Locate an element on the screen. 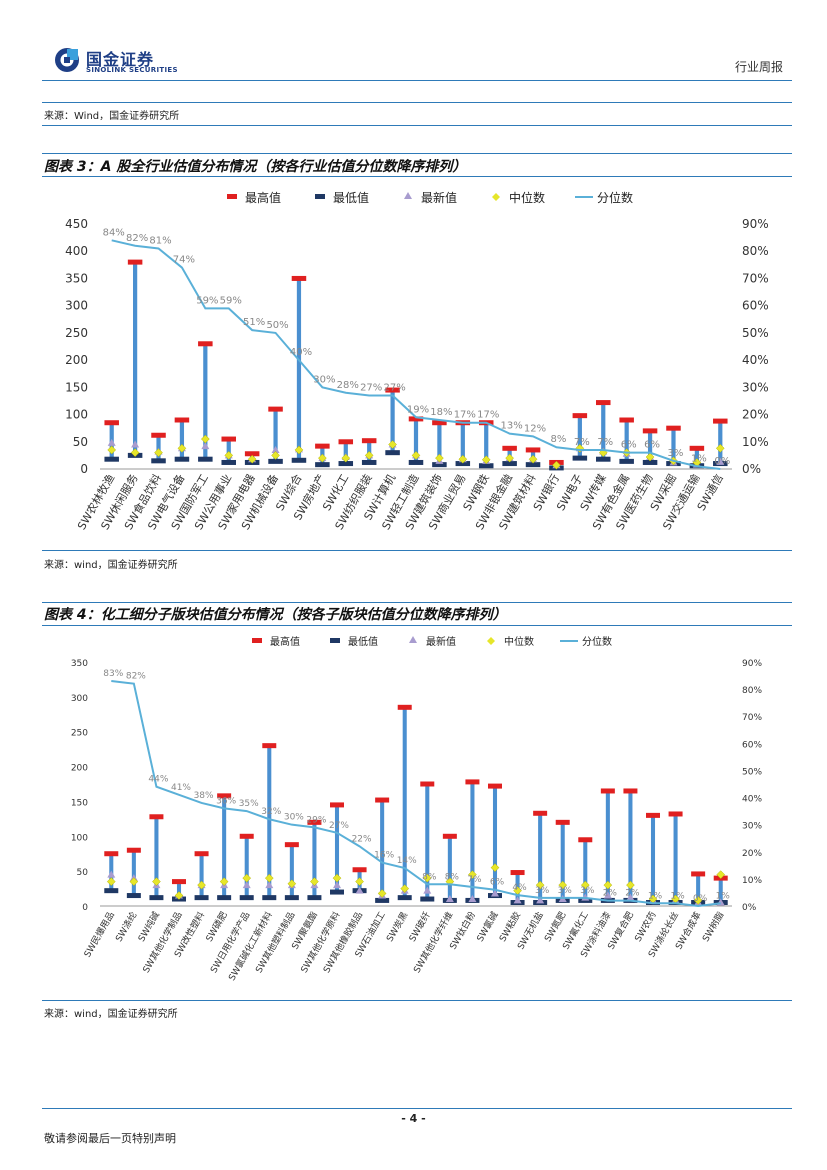  percentile-label: 74% is located at coordinates (184, 260).